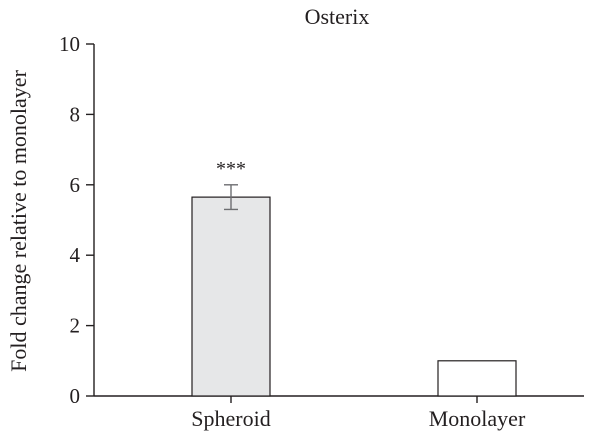  I want to click on y-tick-label-4: 4, so click(75, 255).